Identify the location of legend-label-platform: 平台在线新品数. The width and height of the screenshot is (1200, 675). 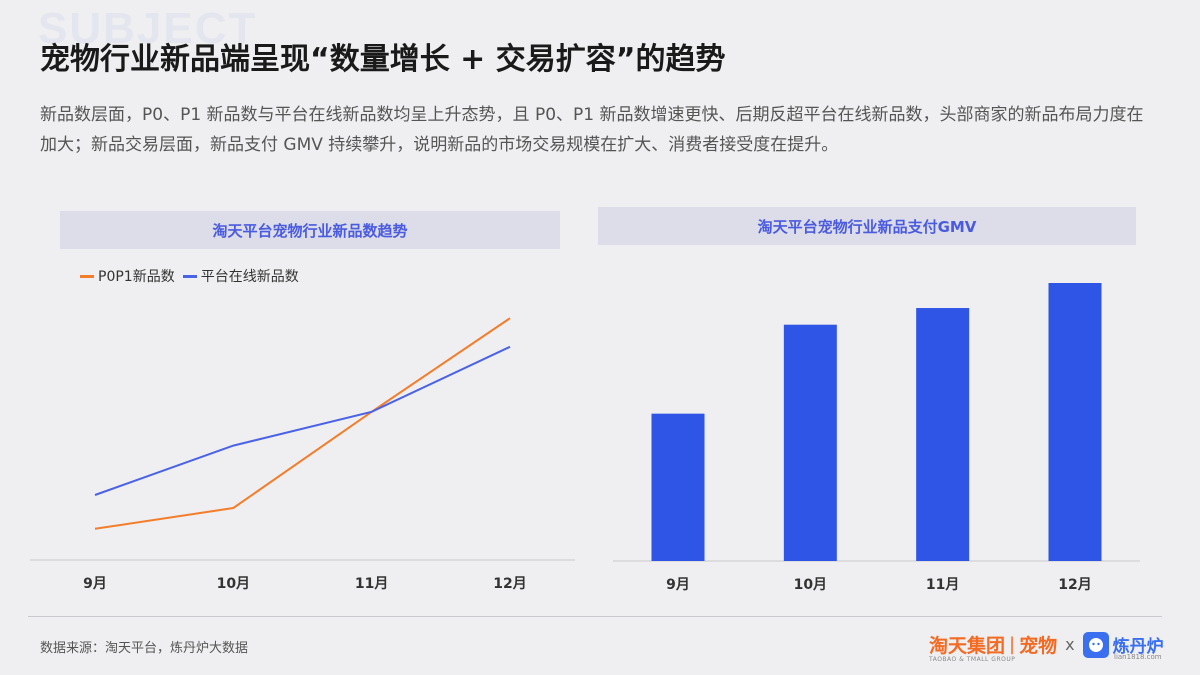
(249, 277).